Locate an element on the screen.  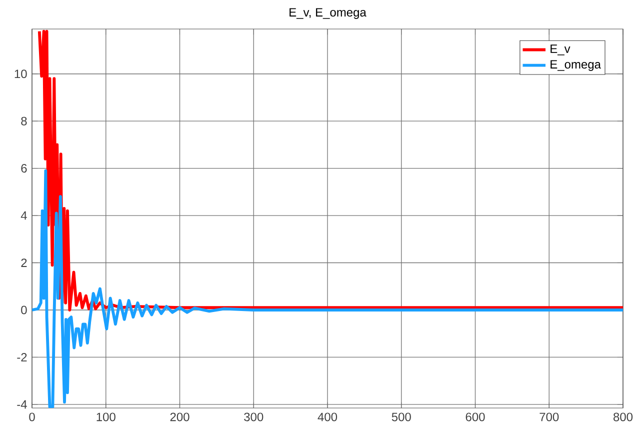
x-tick-label: 800 is located at coordinates (623, 417).